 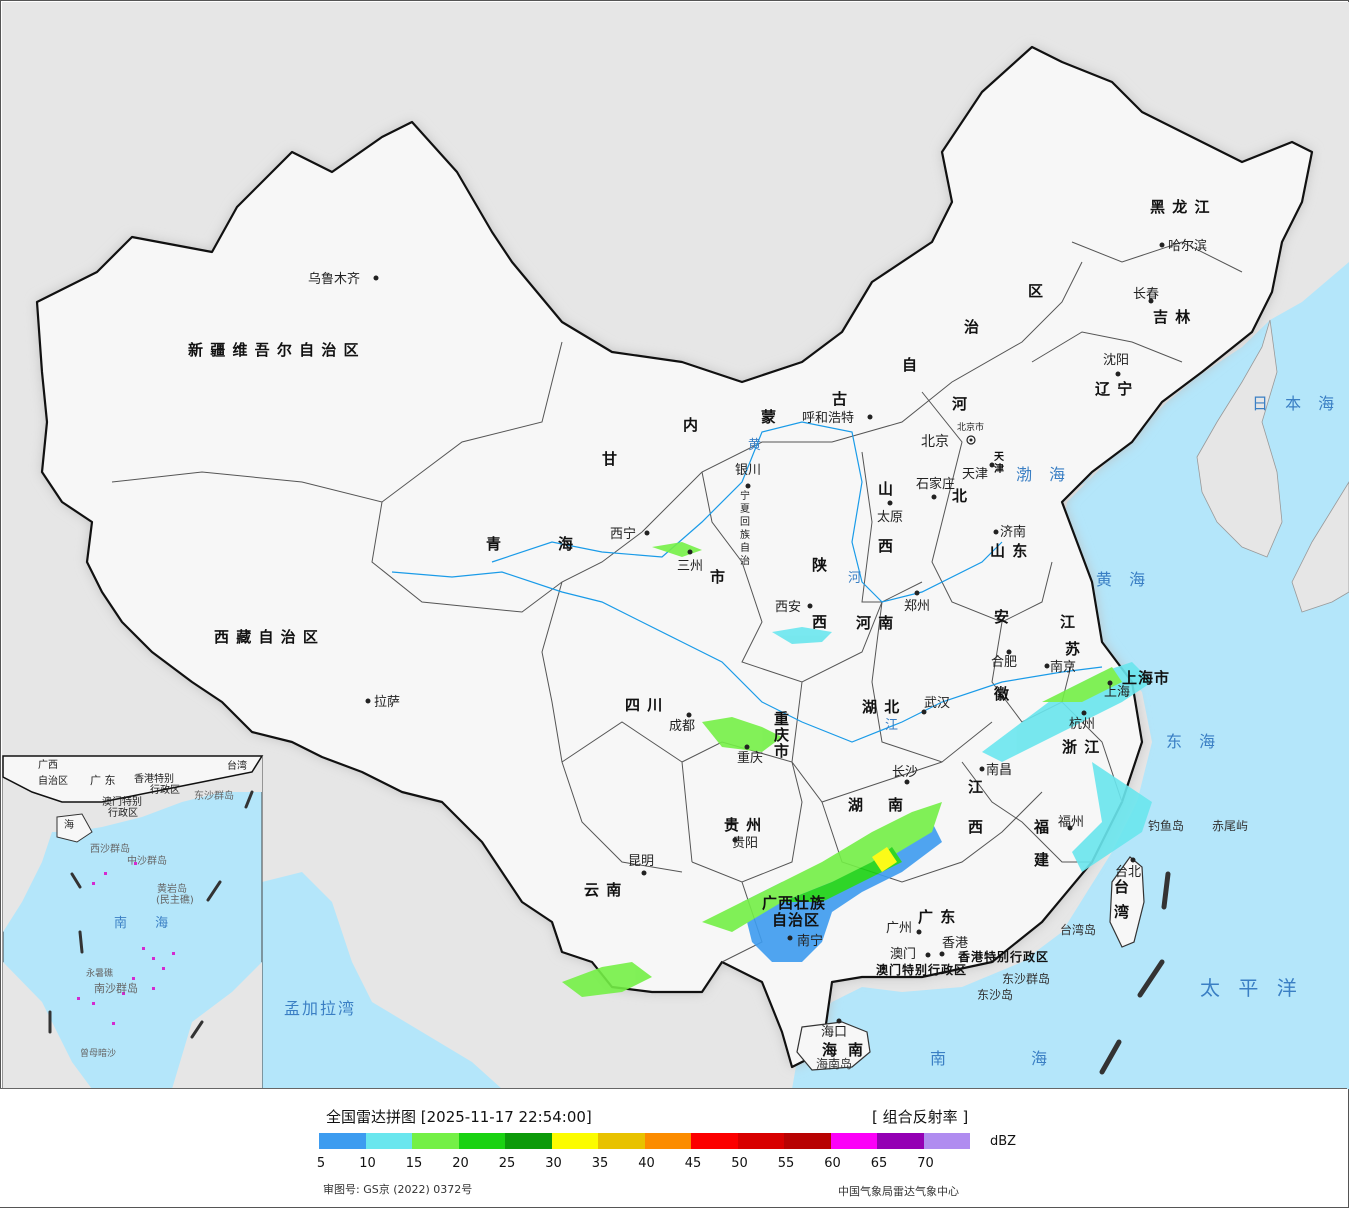 I want to click on scale-tick-label: 60, so click(x=832, y=1163).